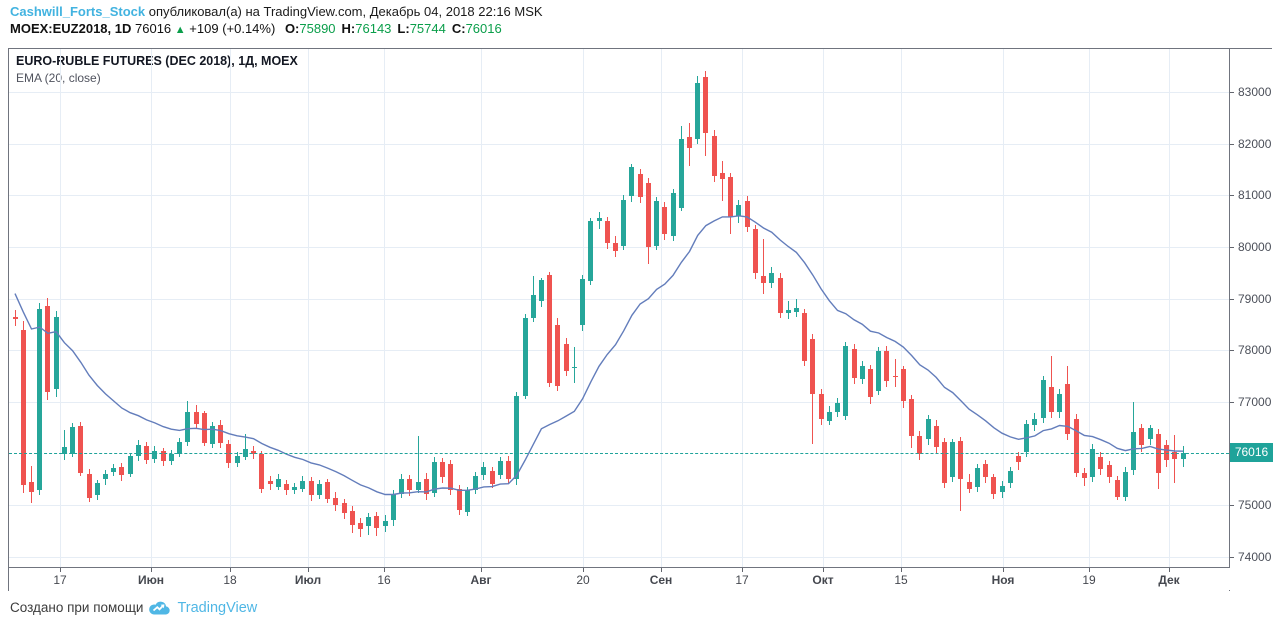 This screenshot has width=1274, height=626. I want to click on x-axis-label: Авг, so click(481, 580).